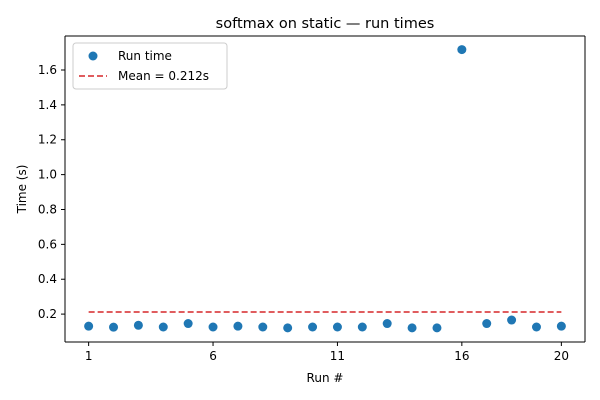 The height and width of the screenshot is (400, 600). I want to click on x-tick-label: 20, so click(561, 356).